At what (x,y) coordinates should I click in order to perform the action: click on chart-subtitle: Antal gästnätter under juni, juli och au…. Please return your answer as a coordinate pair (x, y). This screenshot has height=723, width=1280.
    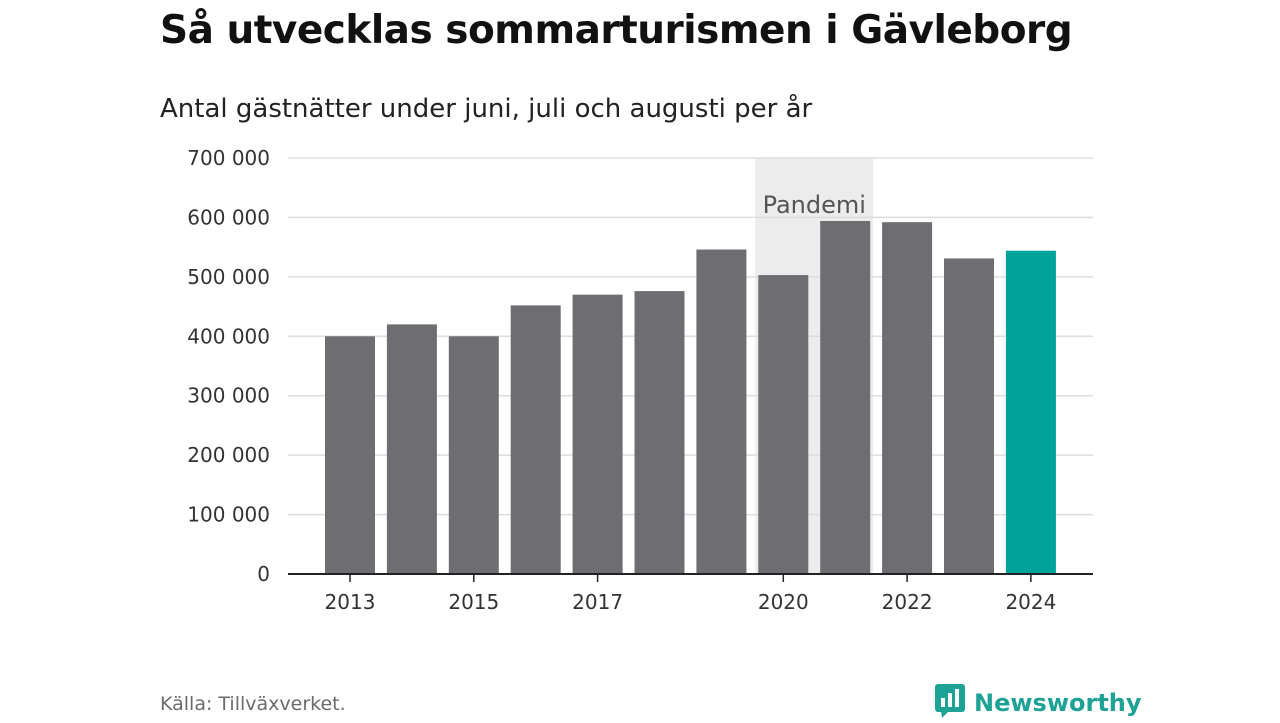
    Looking at the image, I should click on (486, 109).